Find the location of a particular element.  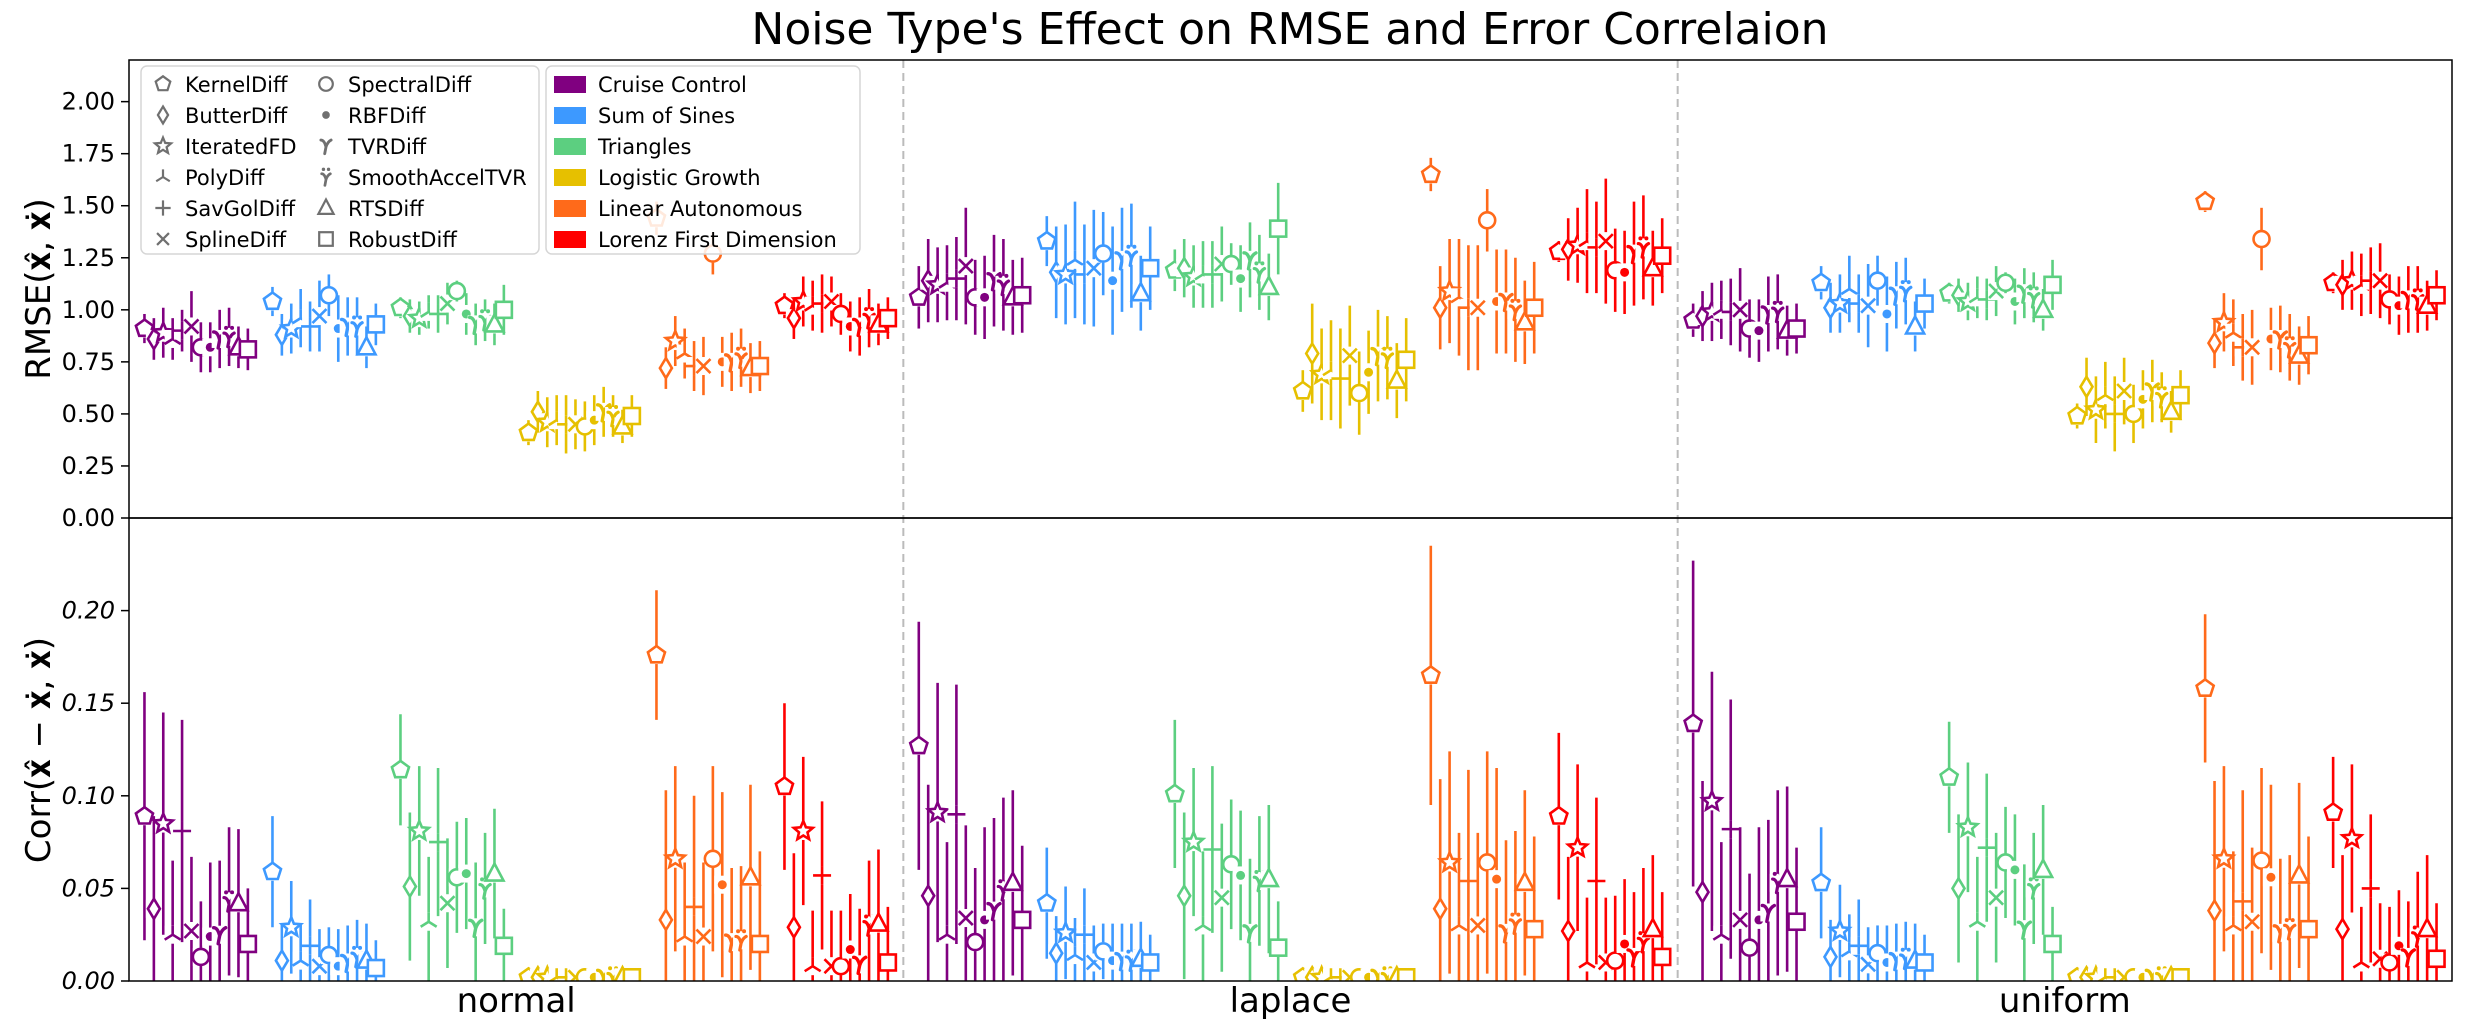

legend-label: SplineDiff is located at coordinates (236, 240).